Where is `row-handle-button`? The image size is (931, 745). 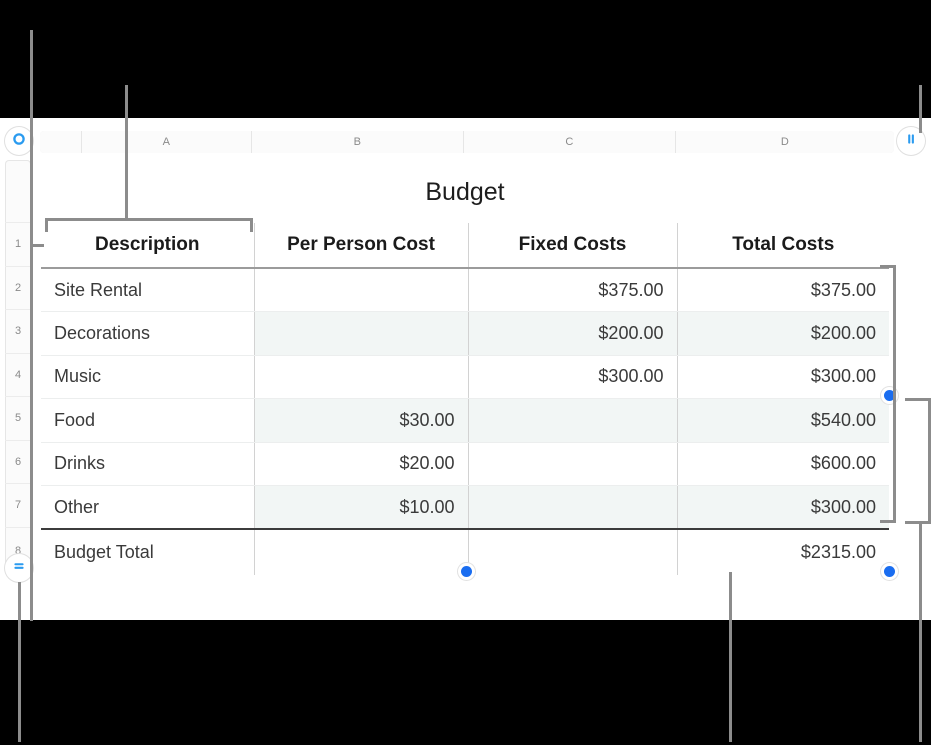
row-handle-button is located at coordinates (19, 568).